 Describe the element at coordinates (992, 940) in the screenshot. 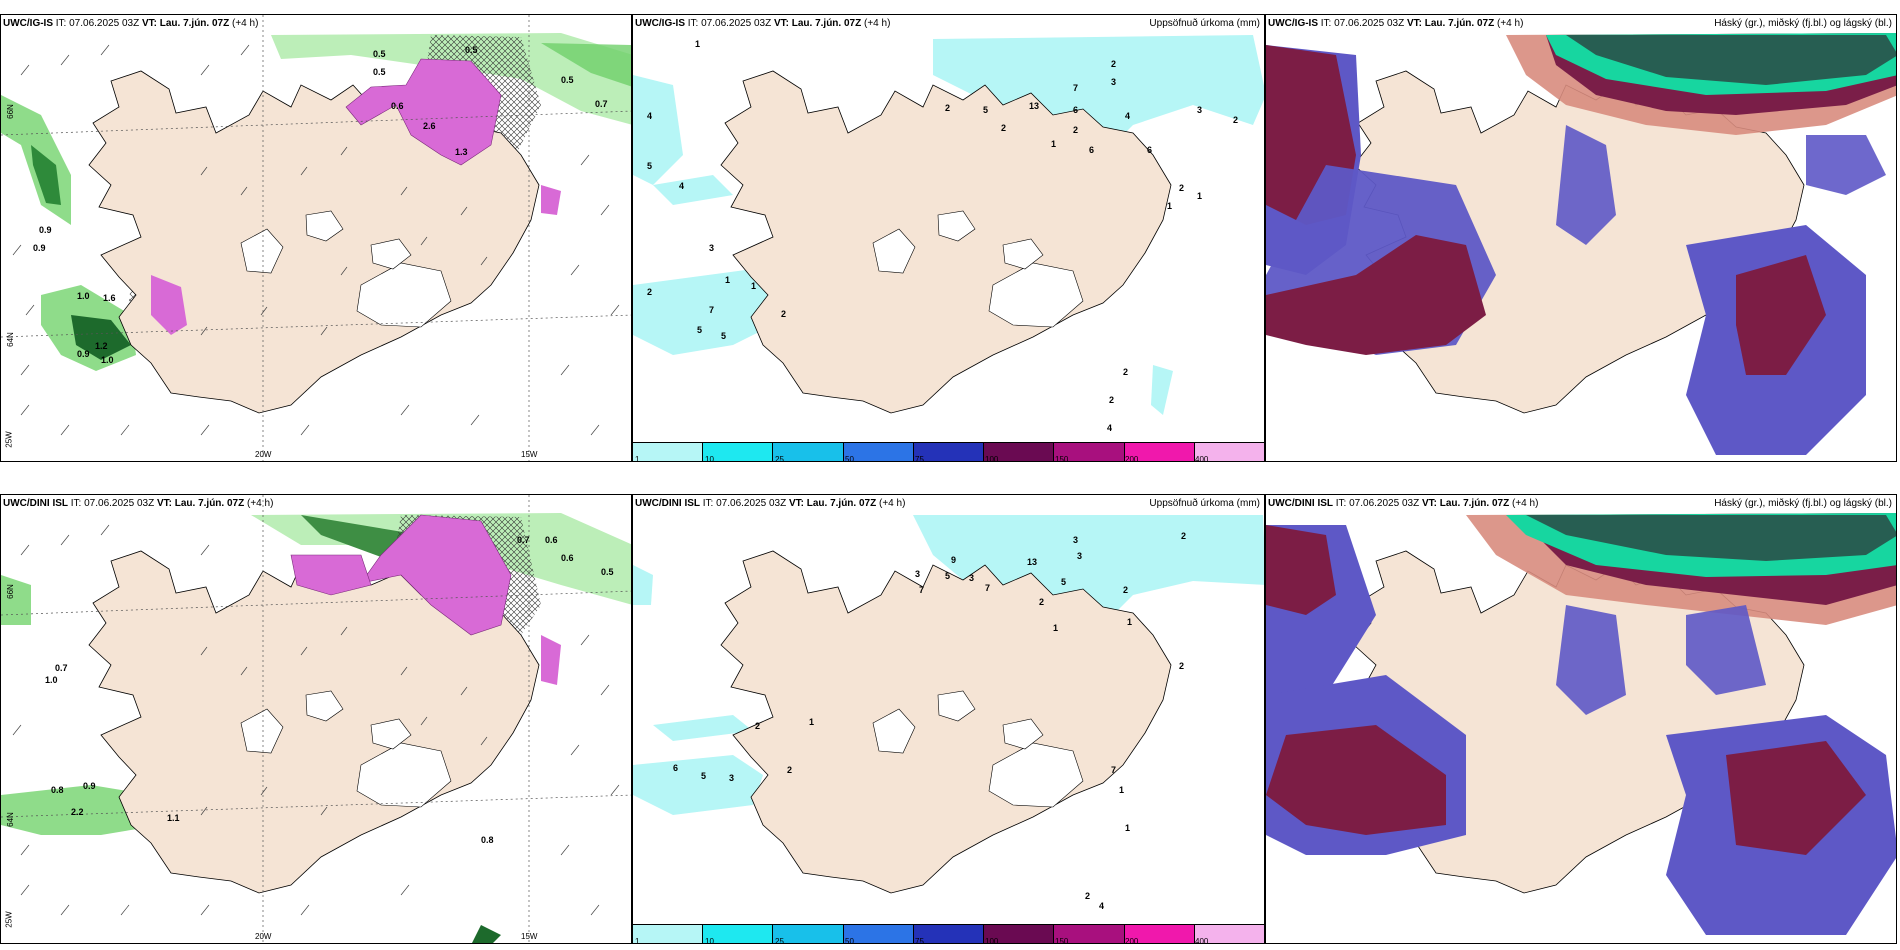

I see `colorbar-tick: 100` at that location.